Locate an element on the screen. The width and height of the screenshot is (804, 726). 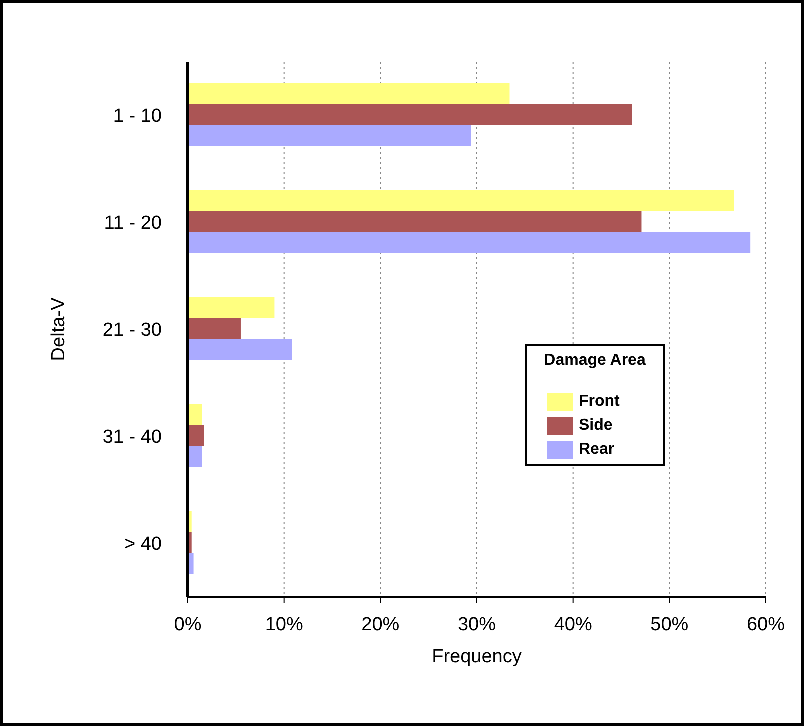
y-tick-label: > 40 is located at coordinates (143, 545).